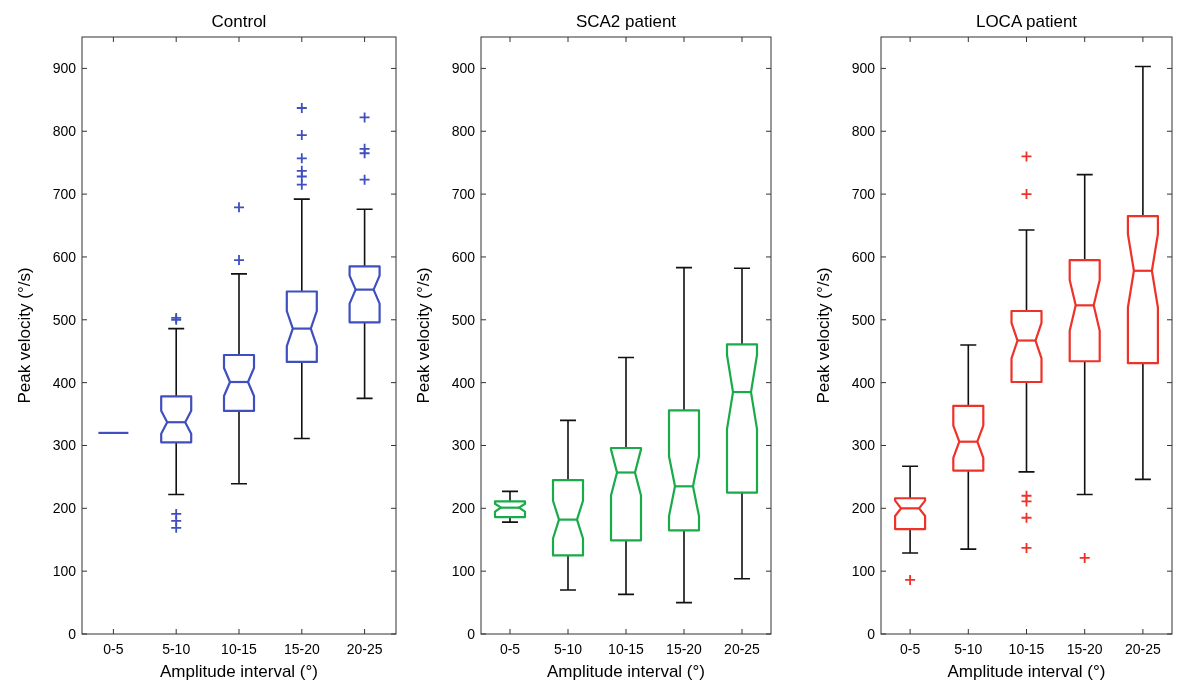 The height and width of the screenshot is (686, 1185). Describe the element at coordinates (626, 21) in the screenshot. I see `chart-title: SCA2 patient` at that location.